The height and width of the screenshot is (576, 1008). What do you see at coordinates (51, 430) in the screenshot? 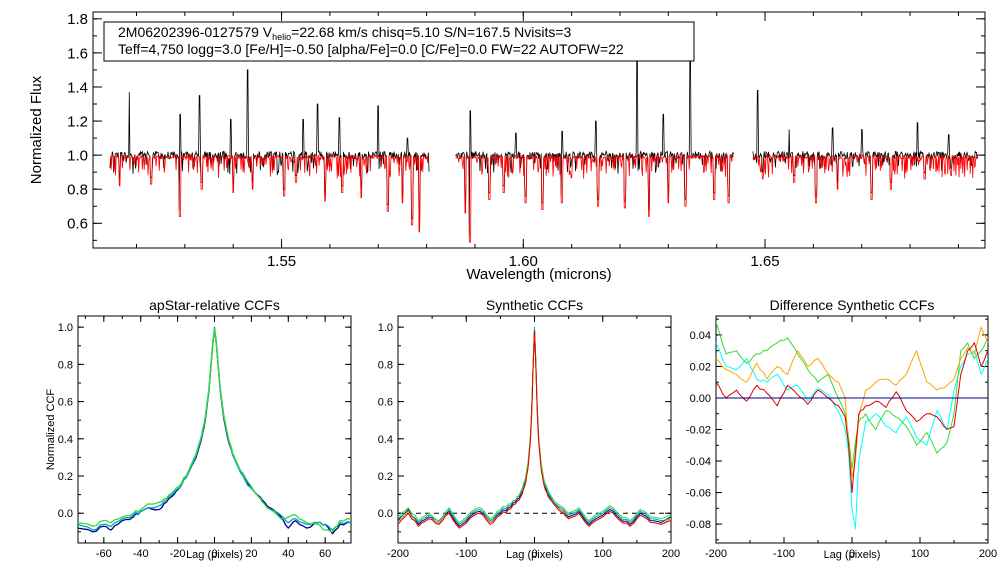
I see `apstar_ccf-ylabel: Normalized CCF` at bounding box center [51, 430].